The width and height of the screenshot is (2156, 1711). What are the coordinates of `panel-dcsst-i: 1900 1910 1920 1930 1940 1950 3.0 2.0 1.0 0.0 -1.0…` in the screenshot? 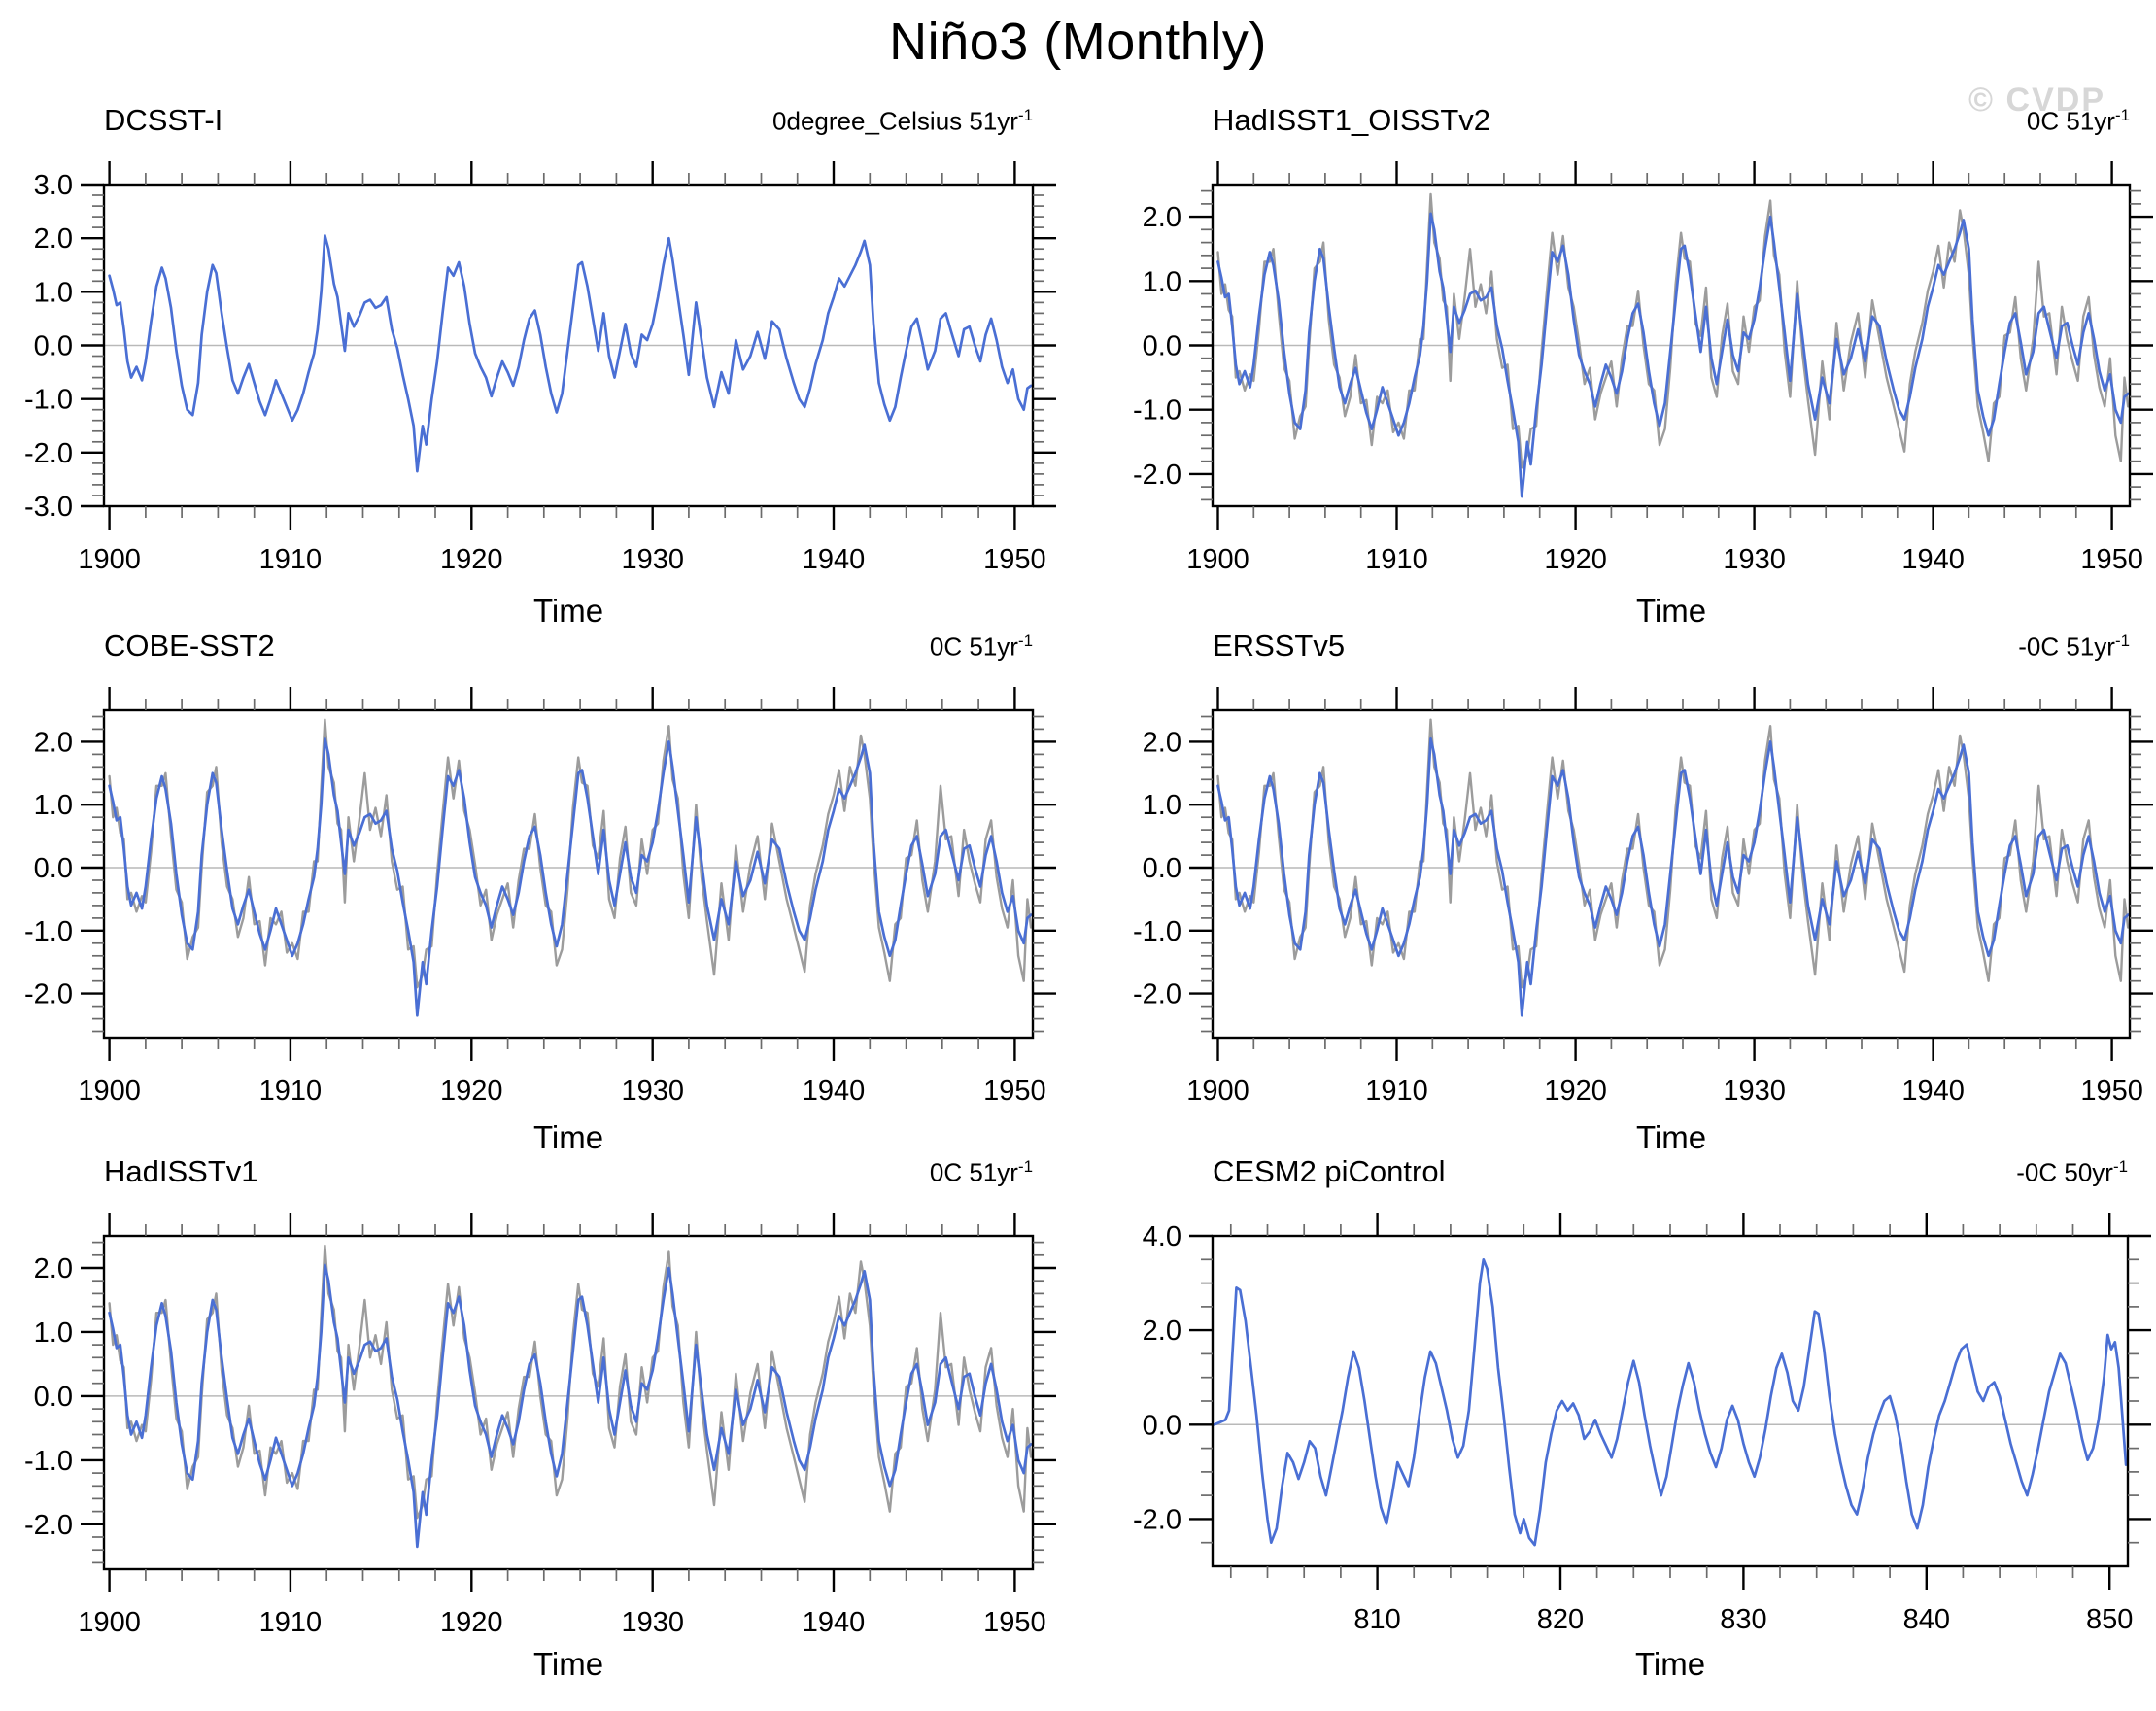 It's located at (540, 368).